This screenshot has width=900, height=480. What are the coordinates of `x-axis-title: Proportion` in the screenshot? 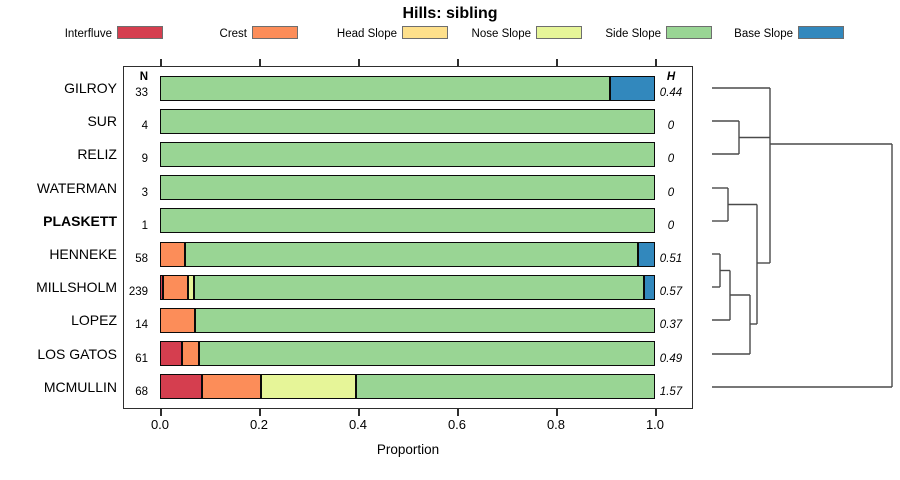 It's located at (408, 449).